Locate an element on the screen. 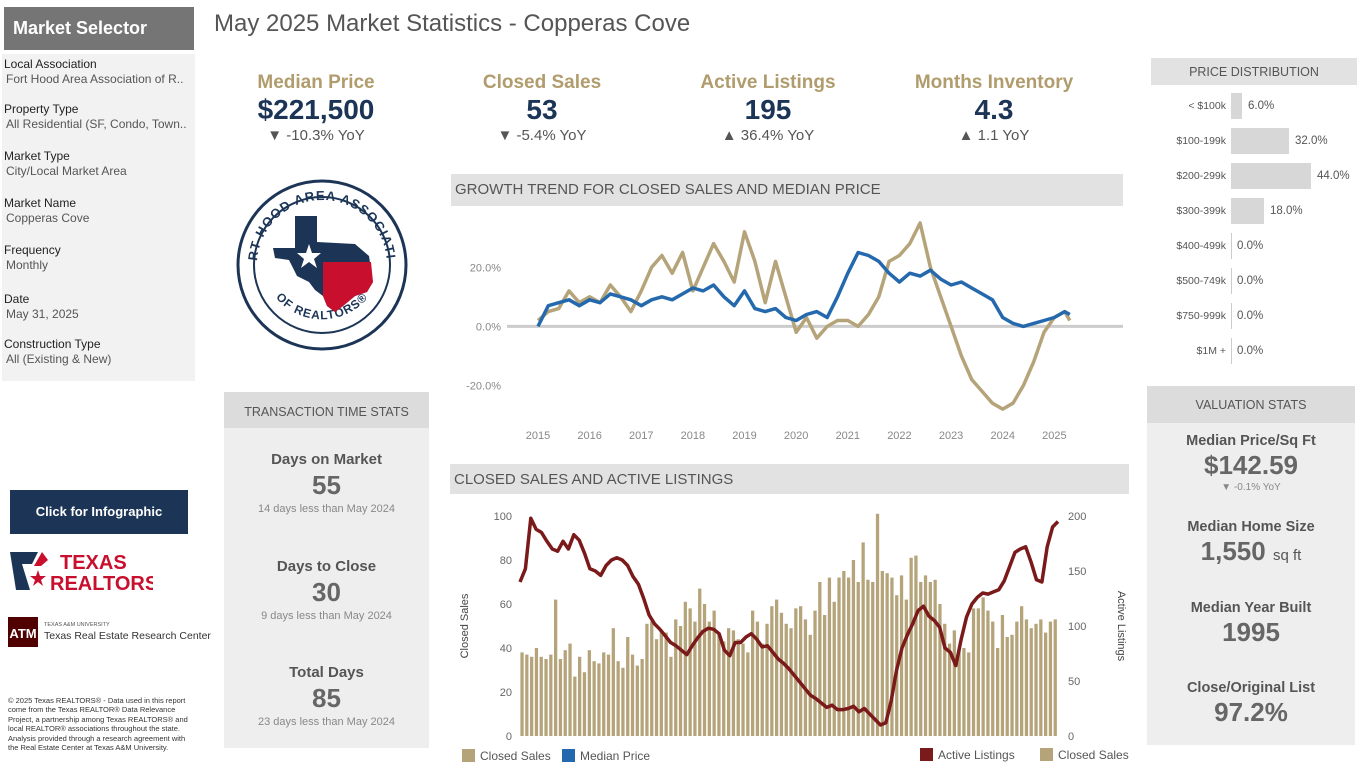 The height and width of the screenshot is (768, 1366). kpi-label: Median Price is located at coordinates (316, 82).